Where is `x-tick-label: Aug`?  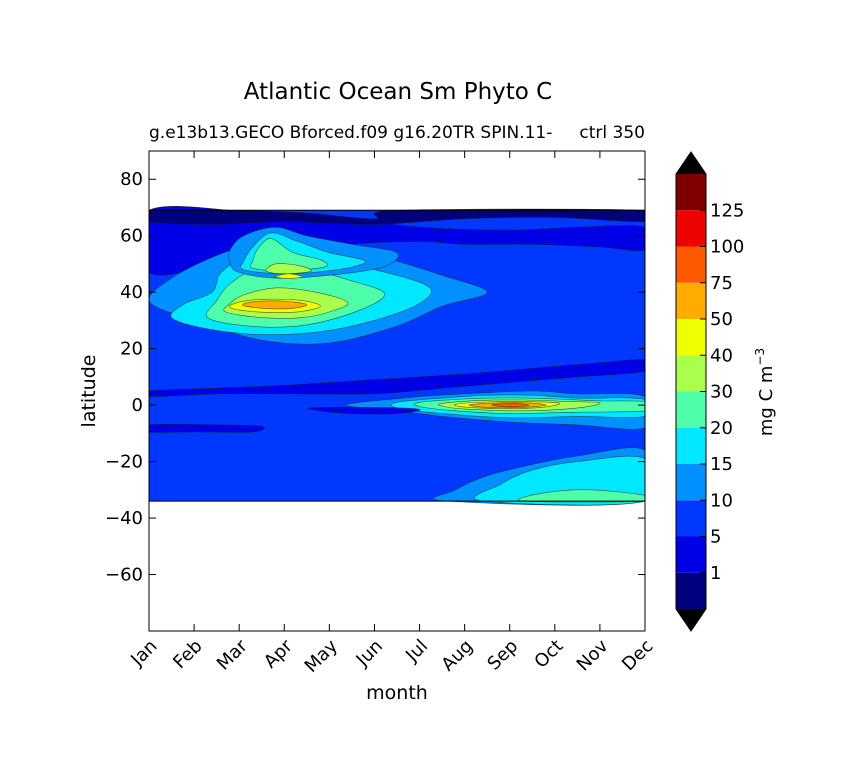 x-tick-label: Aug is located at coordinates (457, 656).